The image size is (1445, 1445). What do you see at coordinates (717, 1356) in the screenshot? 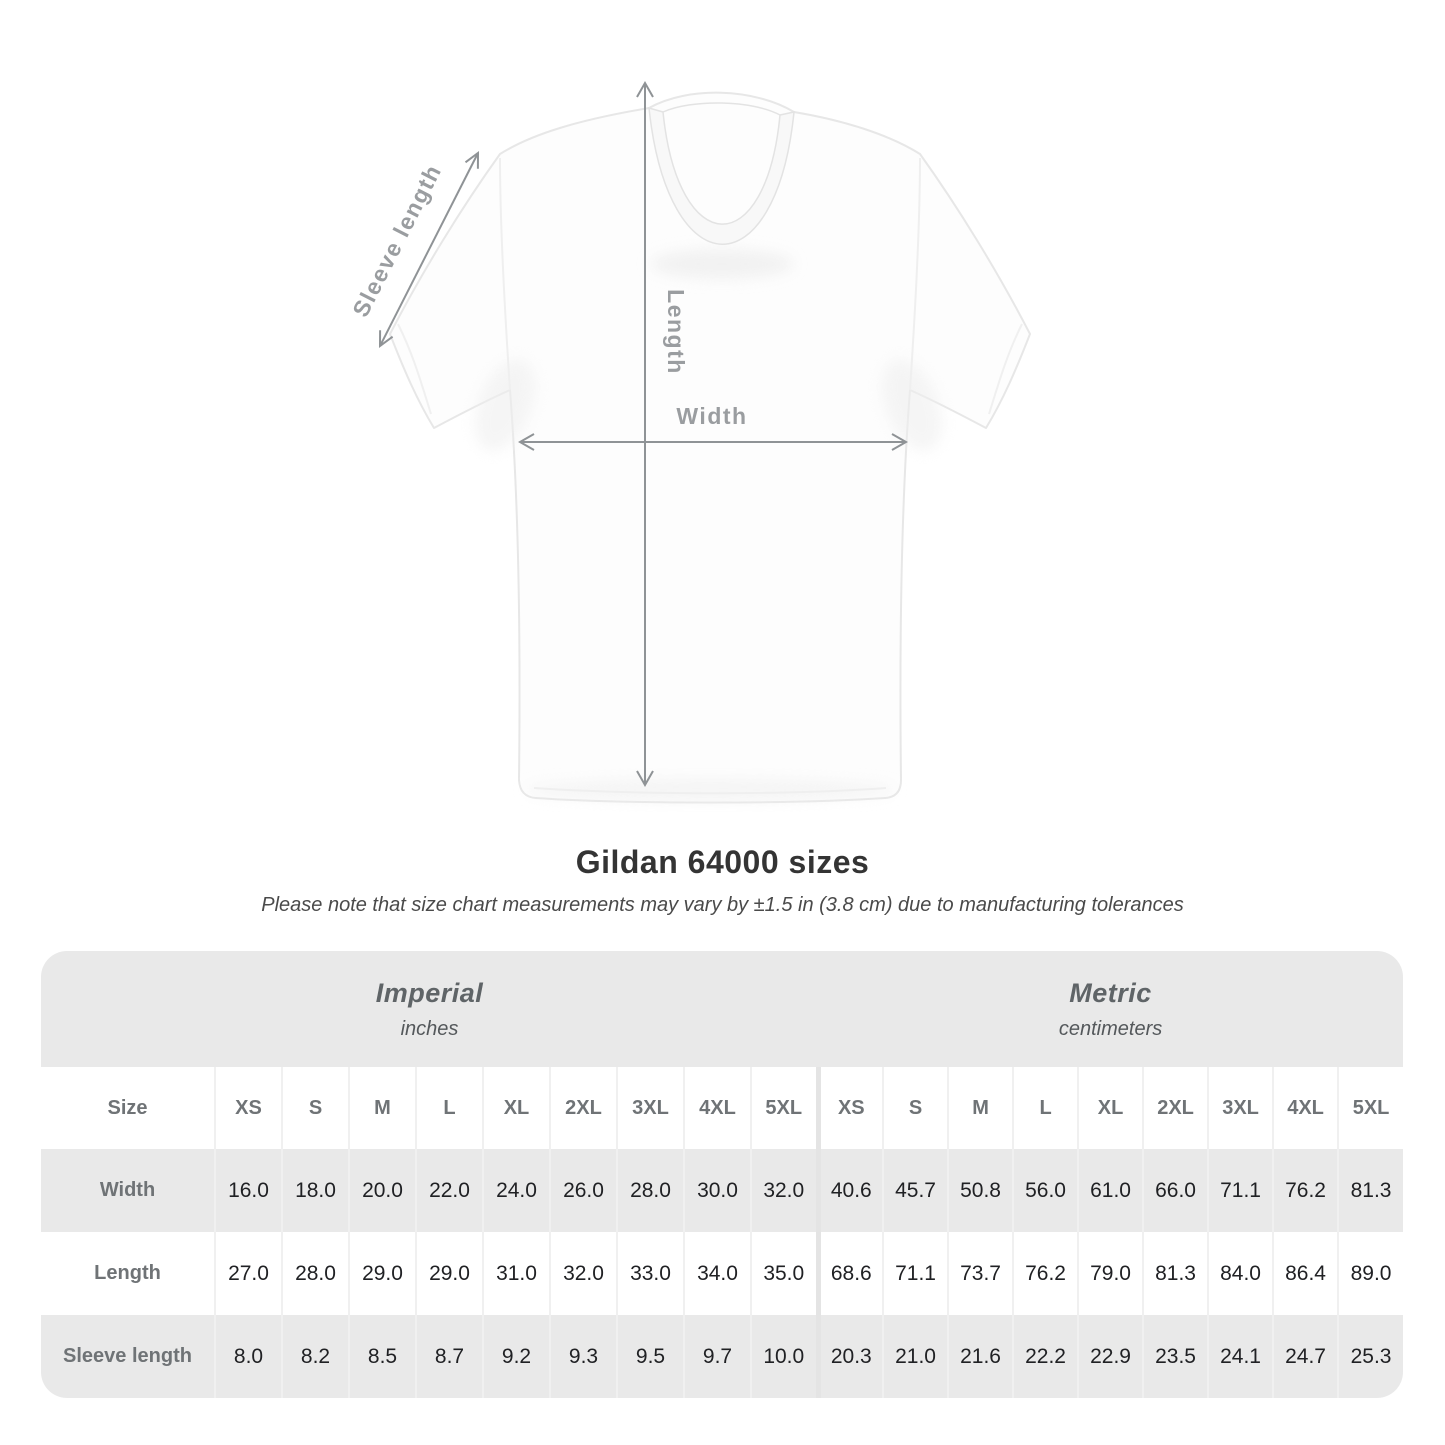
I see `measurement-value-cell: 9.7` at bounding box center [717, 1356].